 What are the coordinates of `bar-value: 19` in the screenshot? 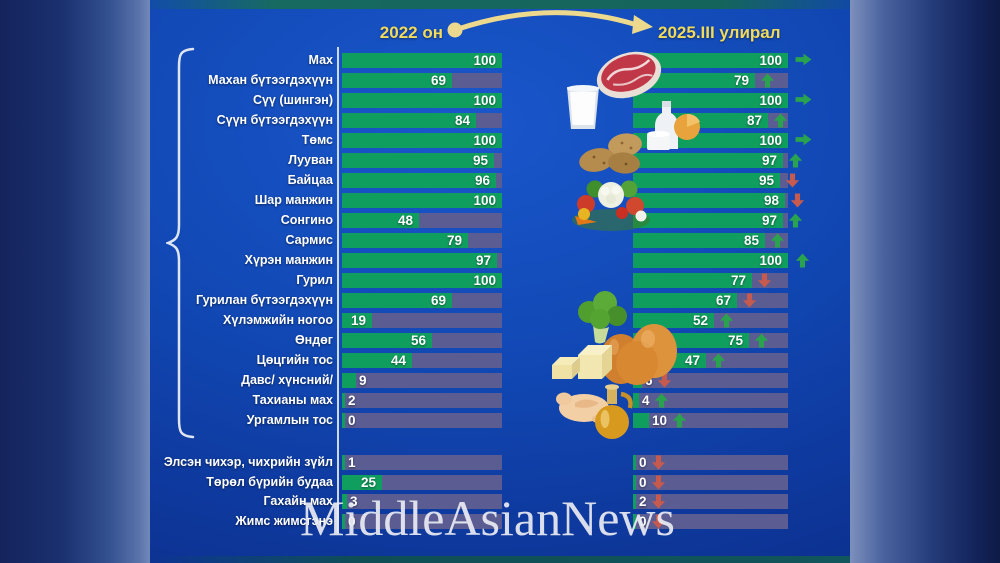 It's located at (358, 320).